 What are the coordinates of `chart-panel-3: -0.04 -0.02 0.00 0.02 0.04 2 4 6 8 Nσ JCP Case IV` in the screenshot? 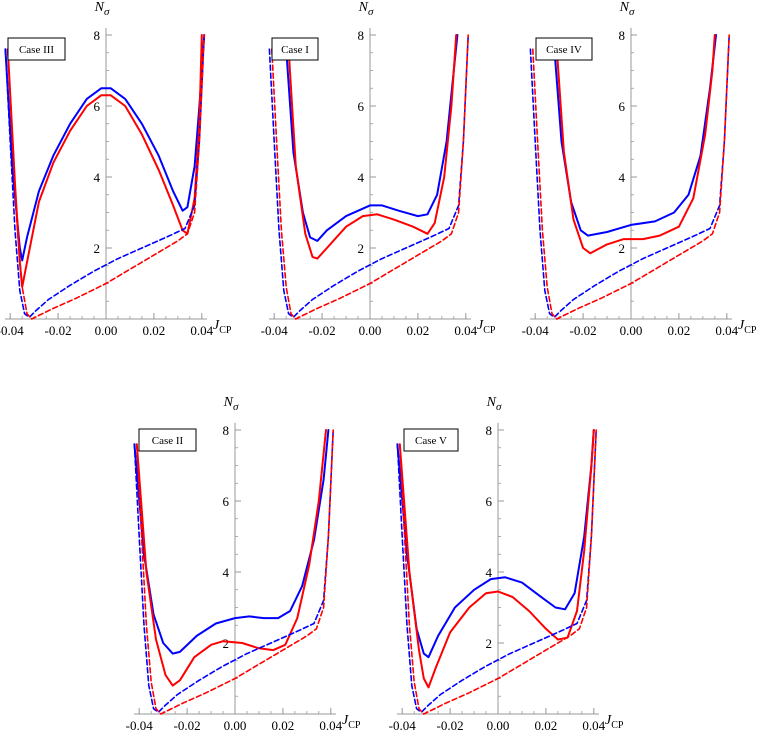 It's located at (639, 169).